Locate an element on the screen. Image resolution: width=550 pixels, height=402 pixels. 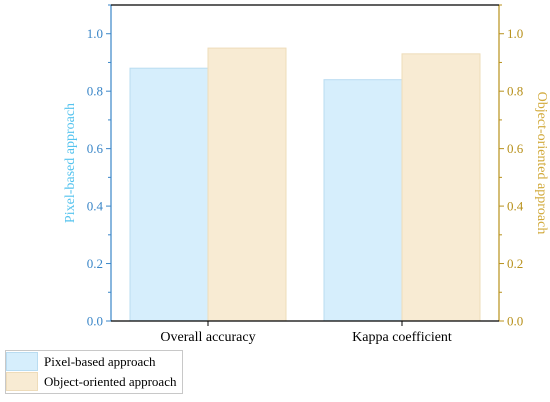
left-tick-label: 0.0 is located at coordinates (95, 321).